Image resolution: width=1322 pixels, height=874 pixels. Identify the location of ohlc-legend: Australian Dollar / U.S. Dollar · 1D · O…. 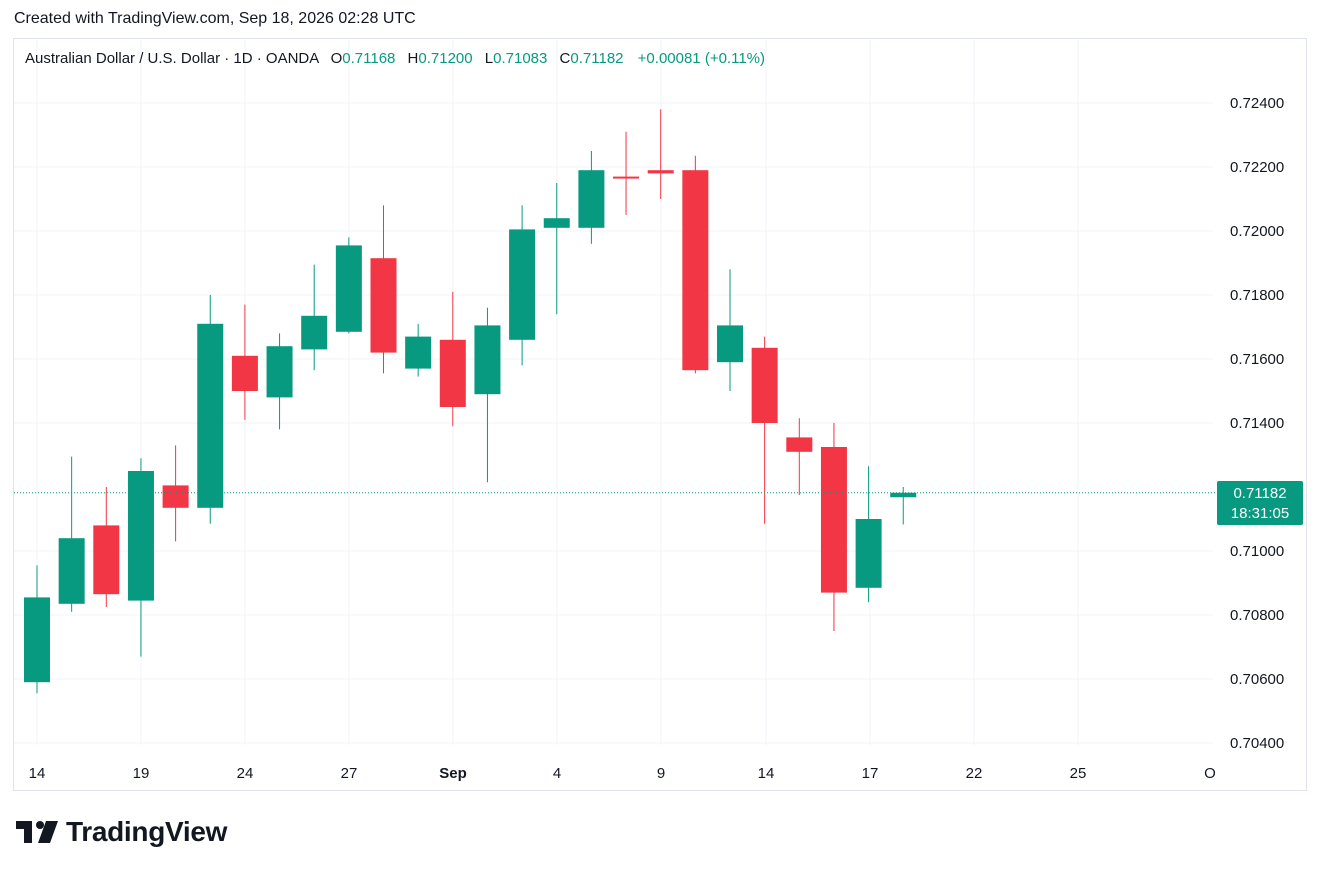
(395, 58).